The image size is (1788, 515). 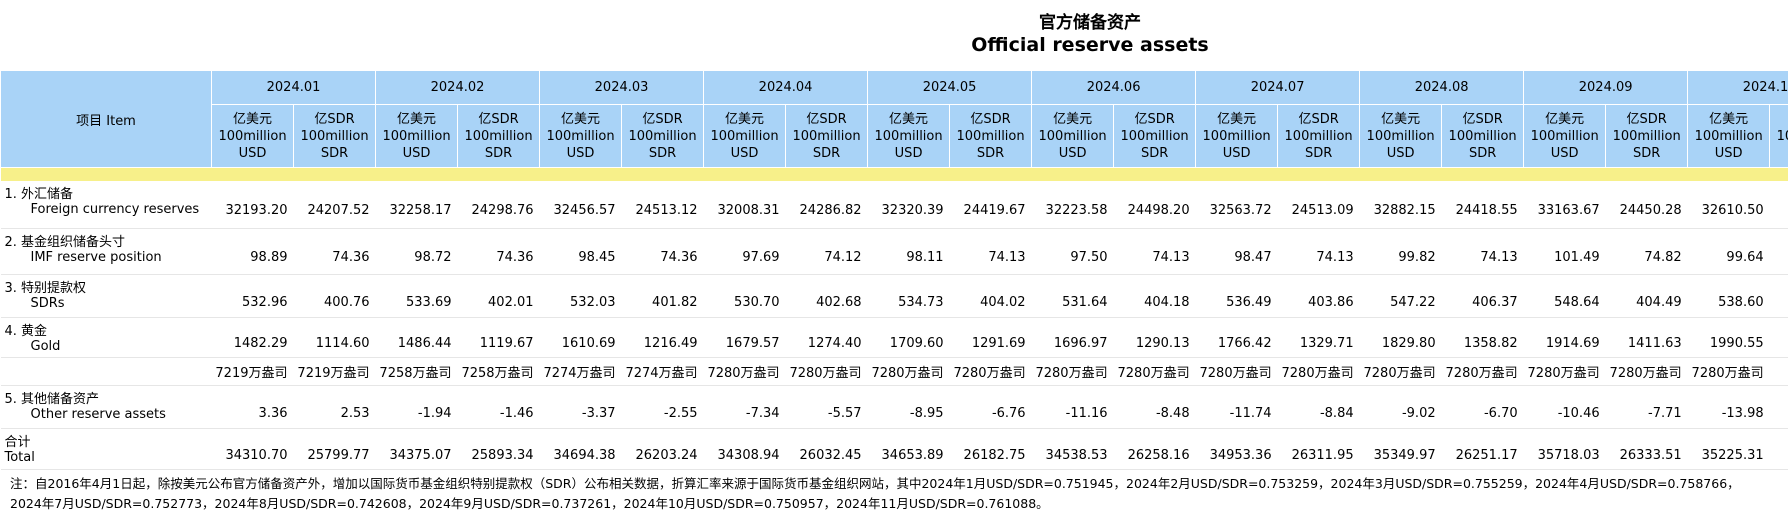 What do you see at coordinates (1090, 23) in the screenshot?
I see `title-cn: 官方储备资产` at bounding box center [1090, 23].